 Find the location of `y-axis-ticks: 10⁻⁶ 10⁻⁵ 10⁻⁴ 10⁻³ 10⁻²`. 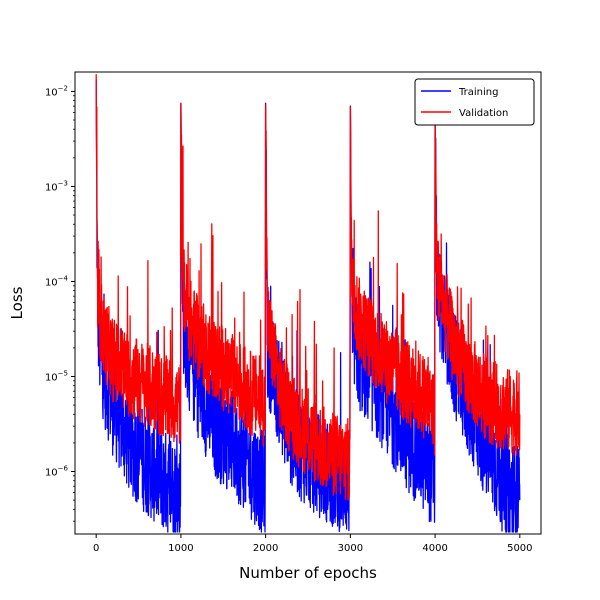

y-axis-ticks: 10⁻⁶ 10⁻⁵ 10⁻⁴ 10⁻³ 10⁻² is located at coordinates (60, 303).